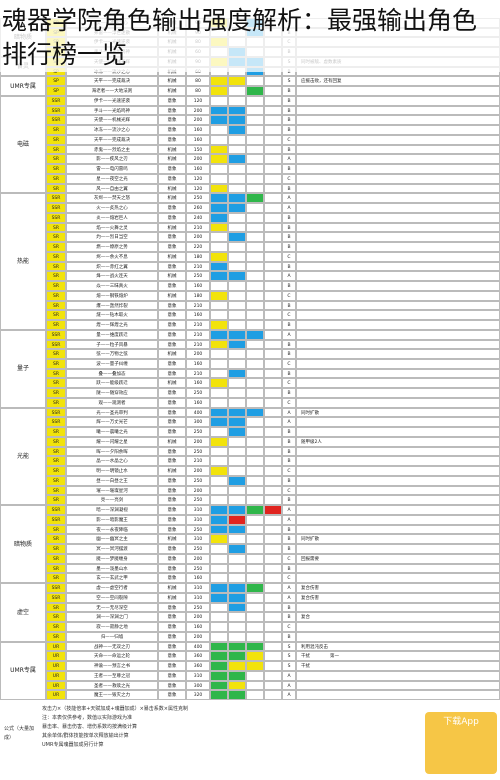 The height and width of the screenshot is (780, 500). Describe the element at coordinates (310, 540) in the screenshot. I see `note-text: 同时扩散` at that location.